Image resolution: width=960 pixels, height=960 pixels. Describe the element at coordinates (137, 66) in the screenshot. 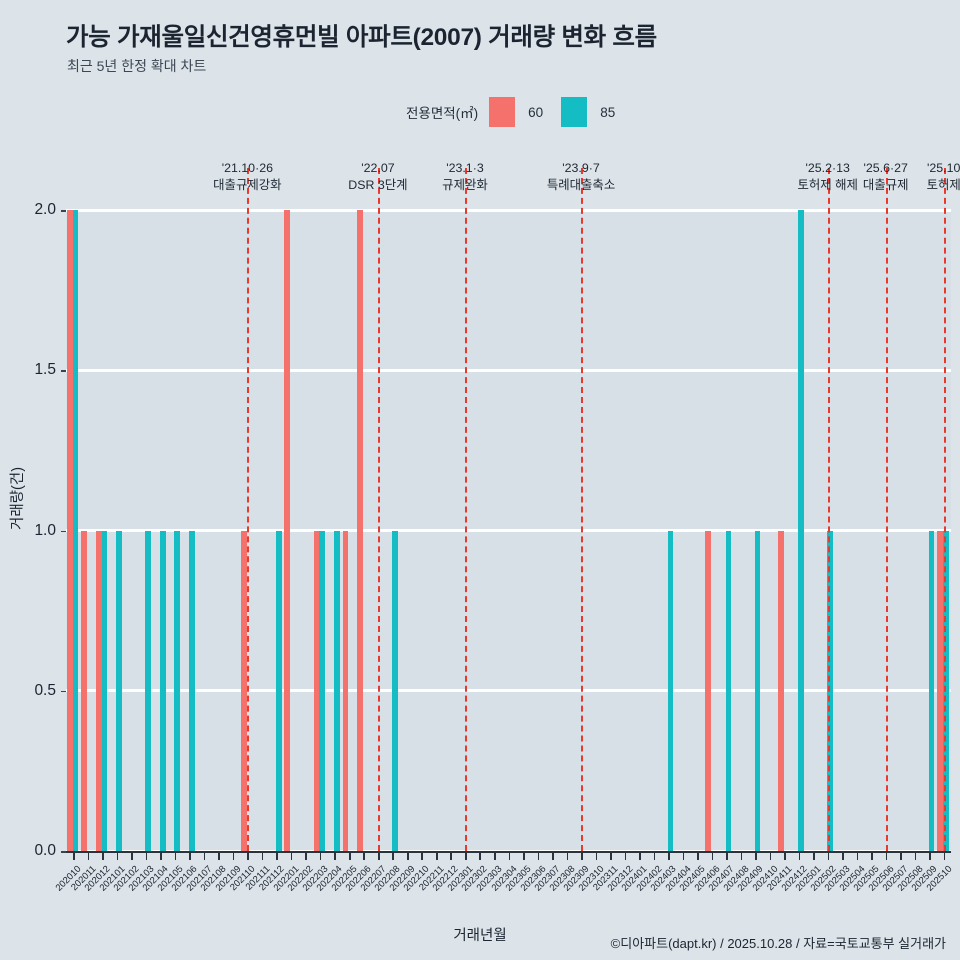

I see `page-subtitle: 최근 5년 한정 확대 차트` at that location.